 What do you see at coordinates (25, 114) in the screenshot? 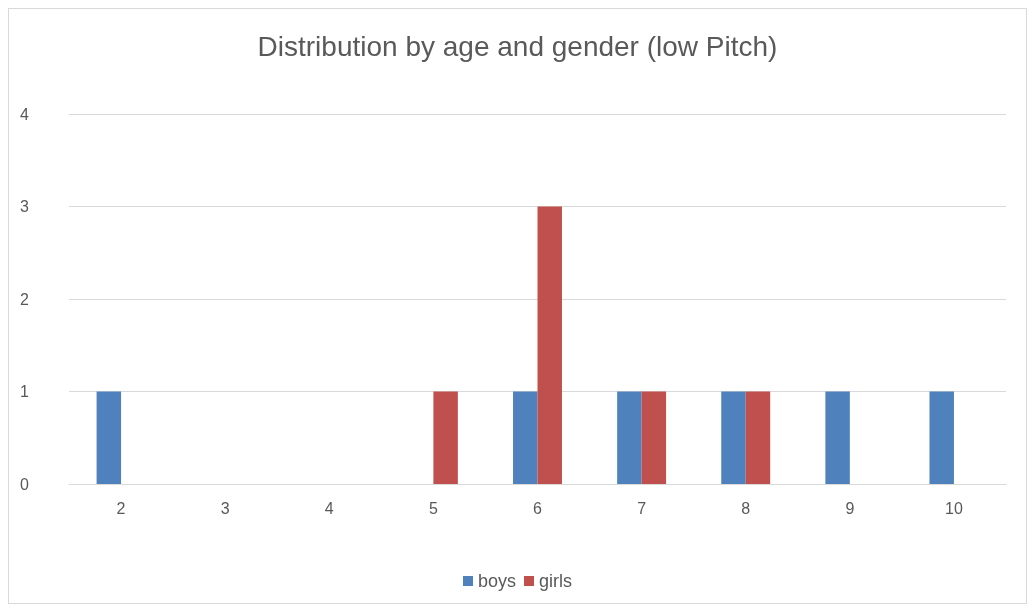
I see `y-tick-label: 4` at bounding box center [25, 114].